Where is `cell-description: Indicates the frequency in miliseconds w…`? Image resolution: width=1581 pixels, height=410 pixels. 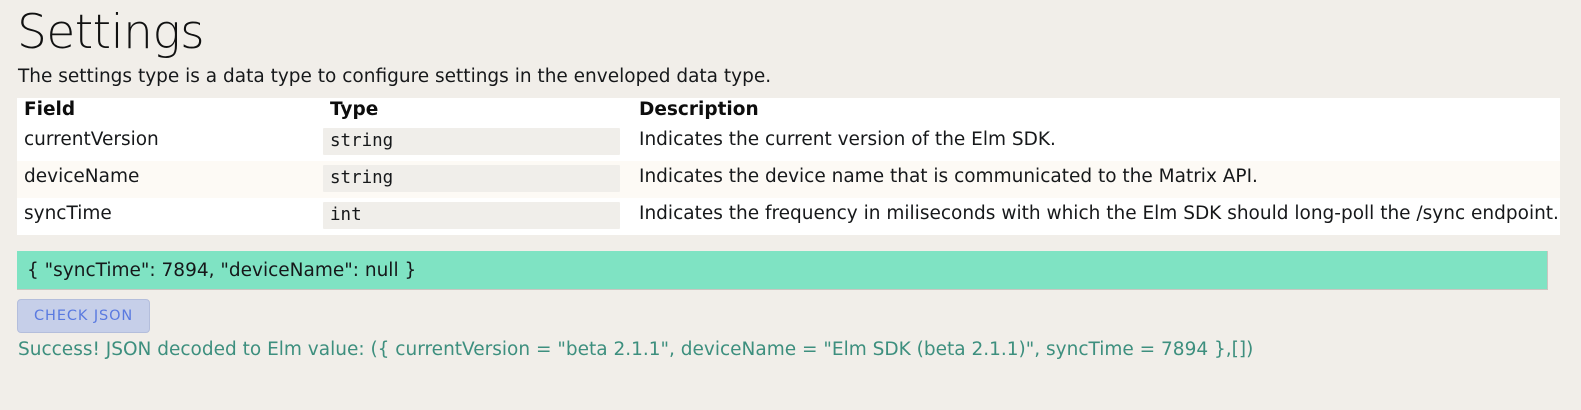
cell-description: Indicates the frequency in miliseconds w… is located at coordinates (1096, 216).